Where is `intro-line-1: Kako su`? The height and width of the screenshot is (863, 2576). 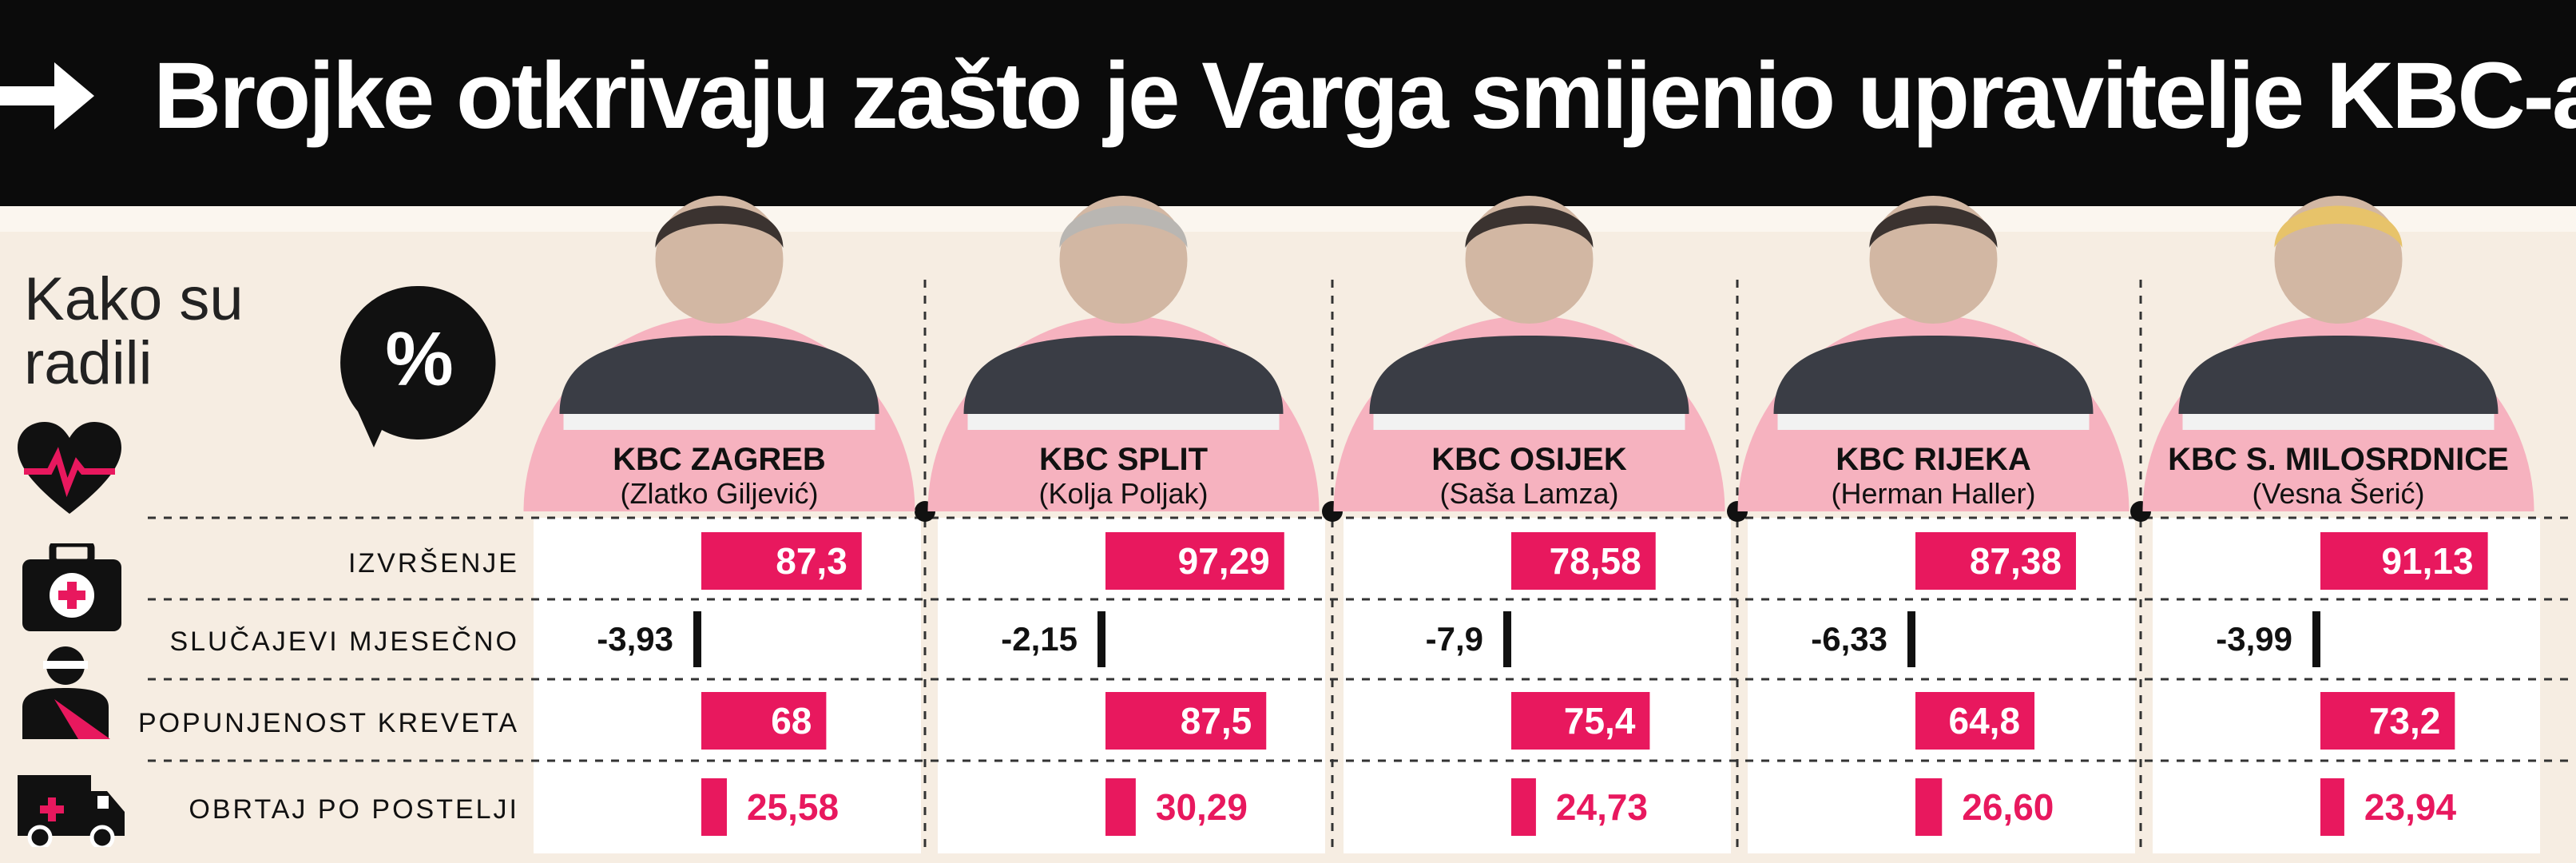
intro-line-1: Kako su is located at coordinates (134, 299).